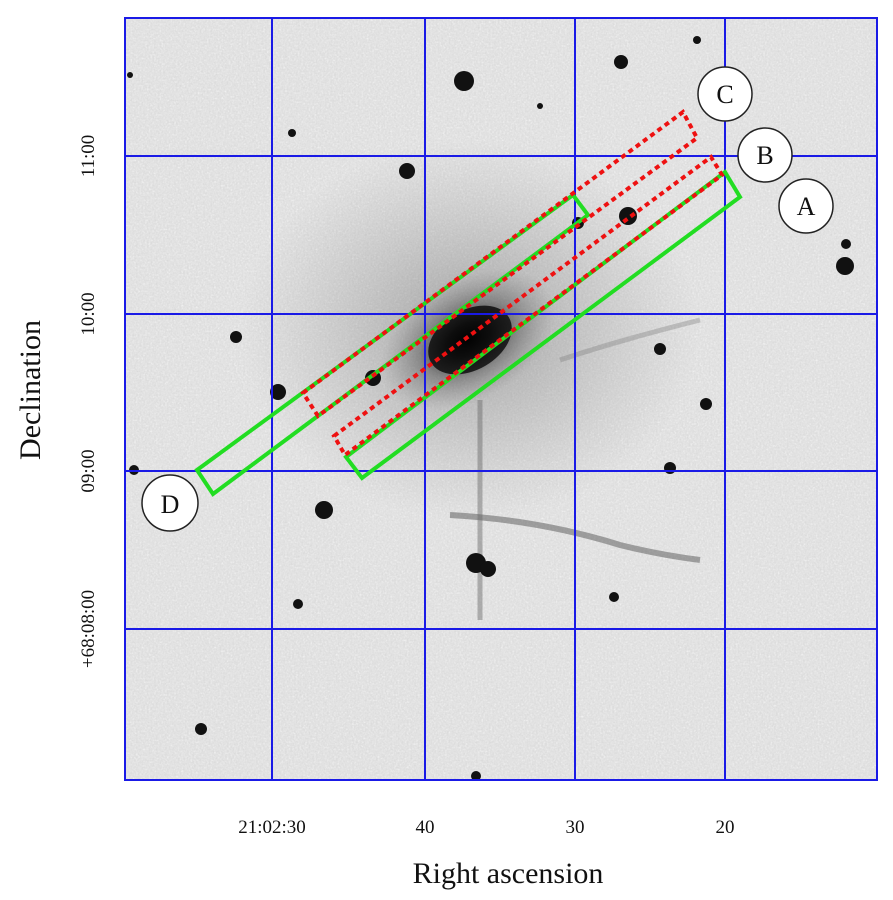 The image size is (893, 900). I want to click on slit-marker-b: B, so click(765, 155).